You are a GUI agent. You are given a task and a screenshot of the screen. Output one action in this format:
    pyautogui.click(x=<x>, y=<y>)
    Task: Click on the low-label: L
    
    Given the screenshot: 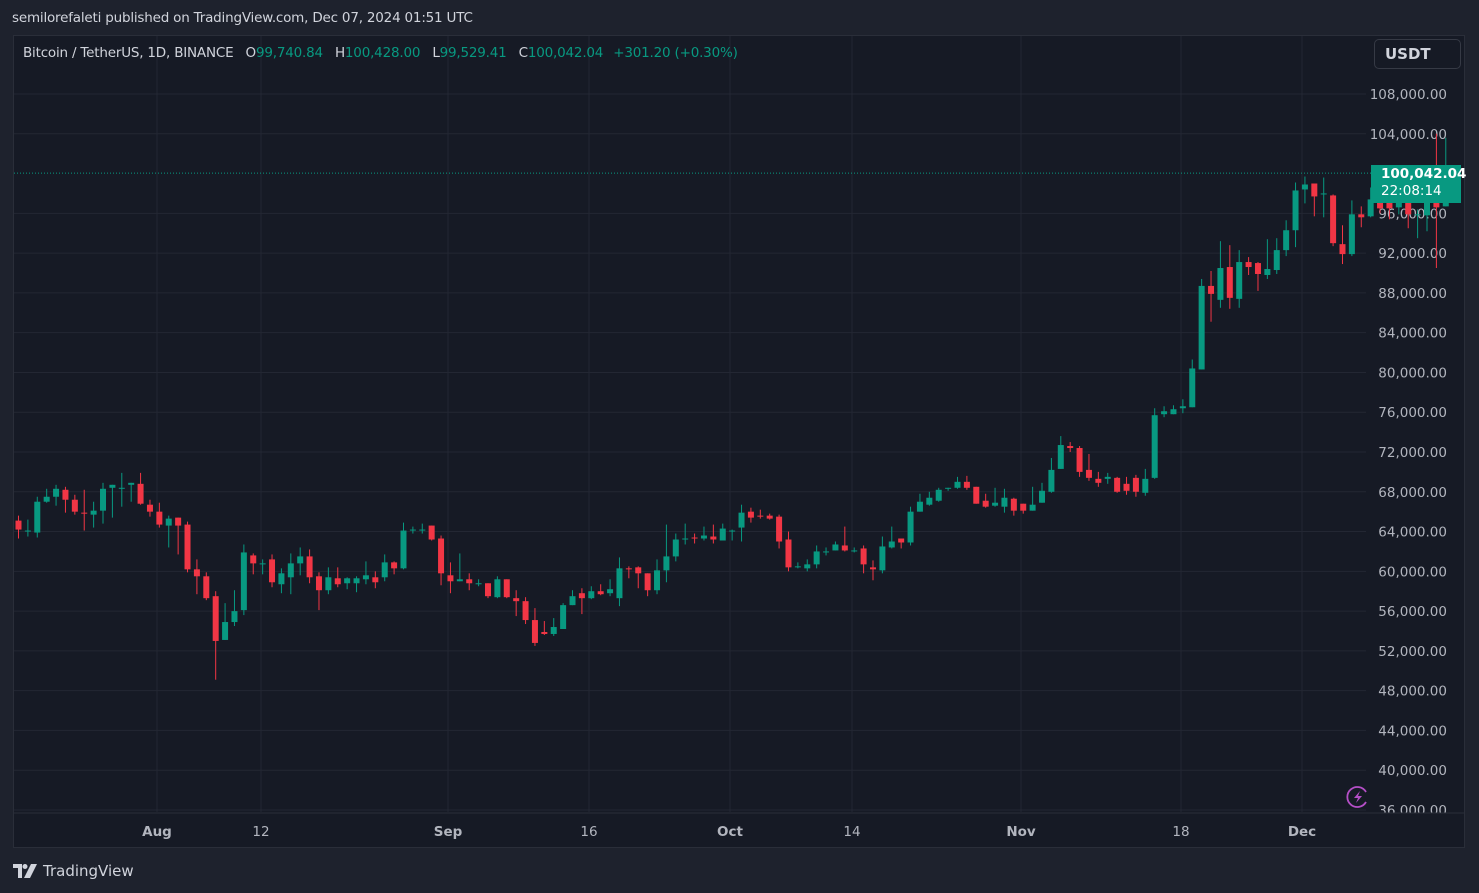 What is the action you would take?
    pyautogui.click(x=436, y=53)
    